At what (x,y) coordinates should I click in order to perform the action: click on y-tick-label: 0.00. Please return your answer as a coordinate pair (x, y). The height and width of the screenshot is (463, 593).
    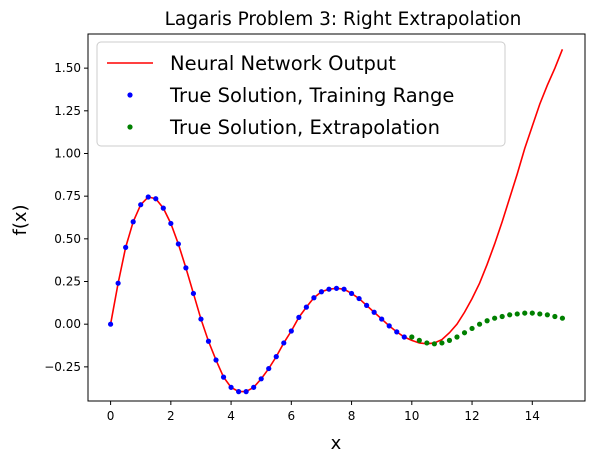
    Looking at the image, I should click on (67, 324).